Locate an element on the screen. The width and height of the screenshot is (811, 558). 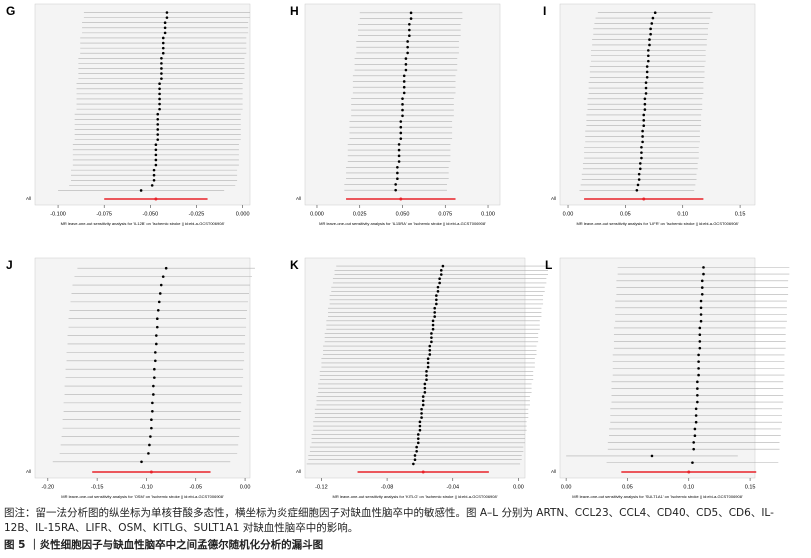
x-tick-label: -0.20 is located at coordinates (48, 487).